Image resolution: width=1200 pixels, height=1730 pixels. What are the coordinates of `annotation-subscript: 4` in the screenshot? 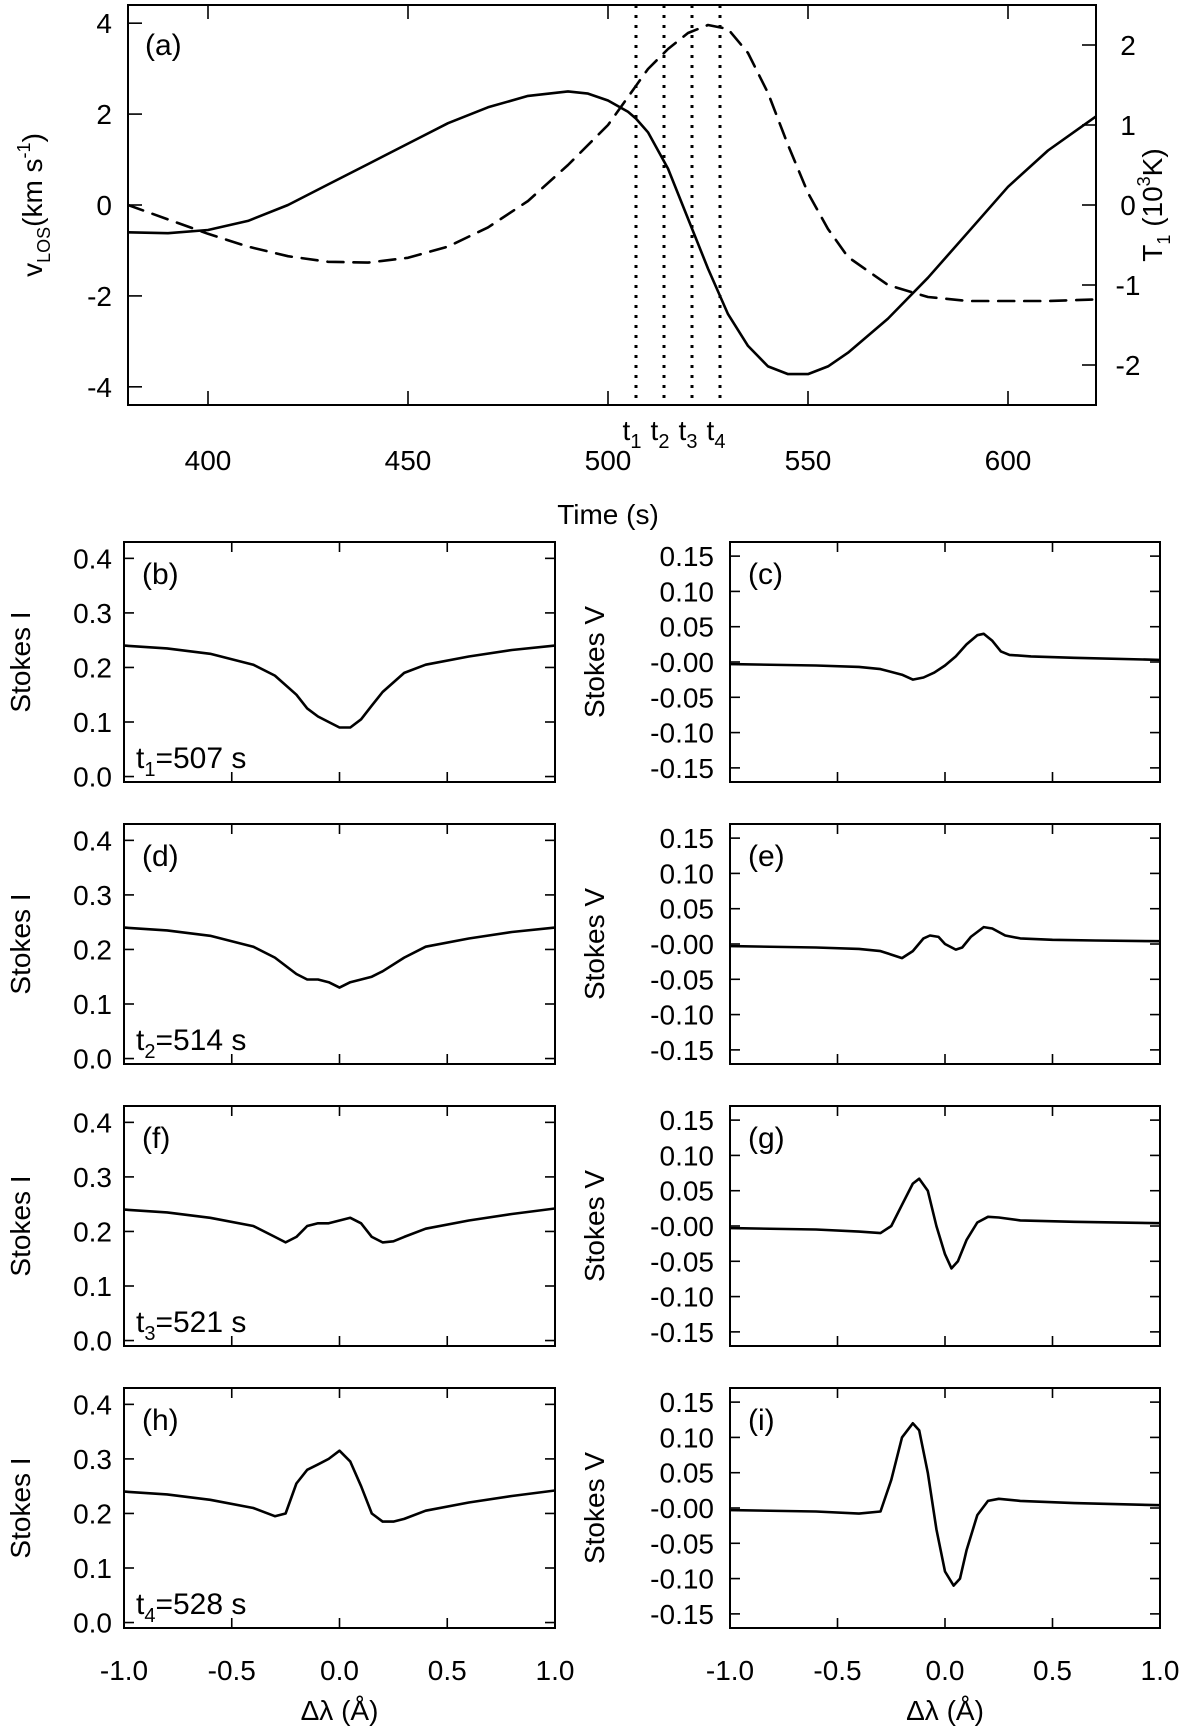 It's located at (149, 1616).